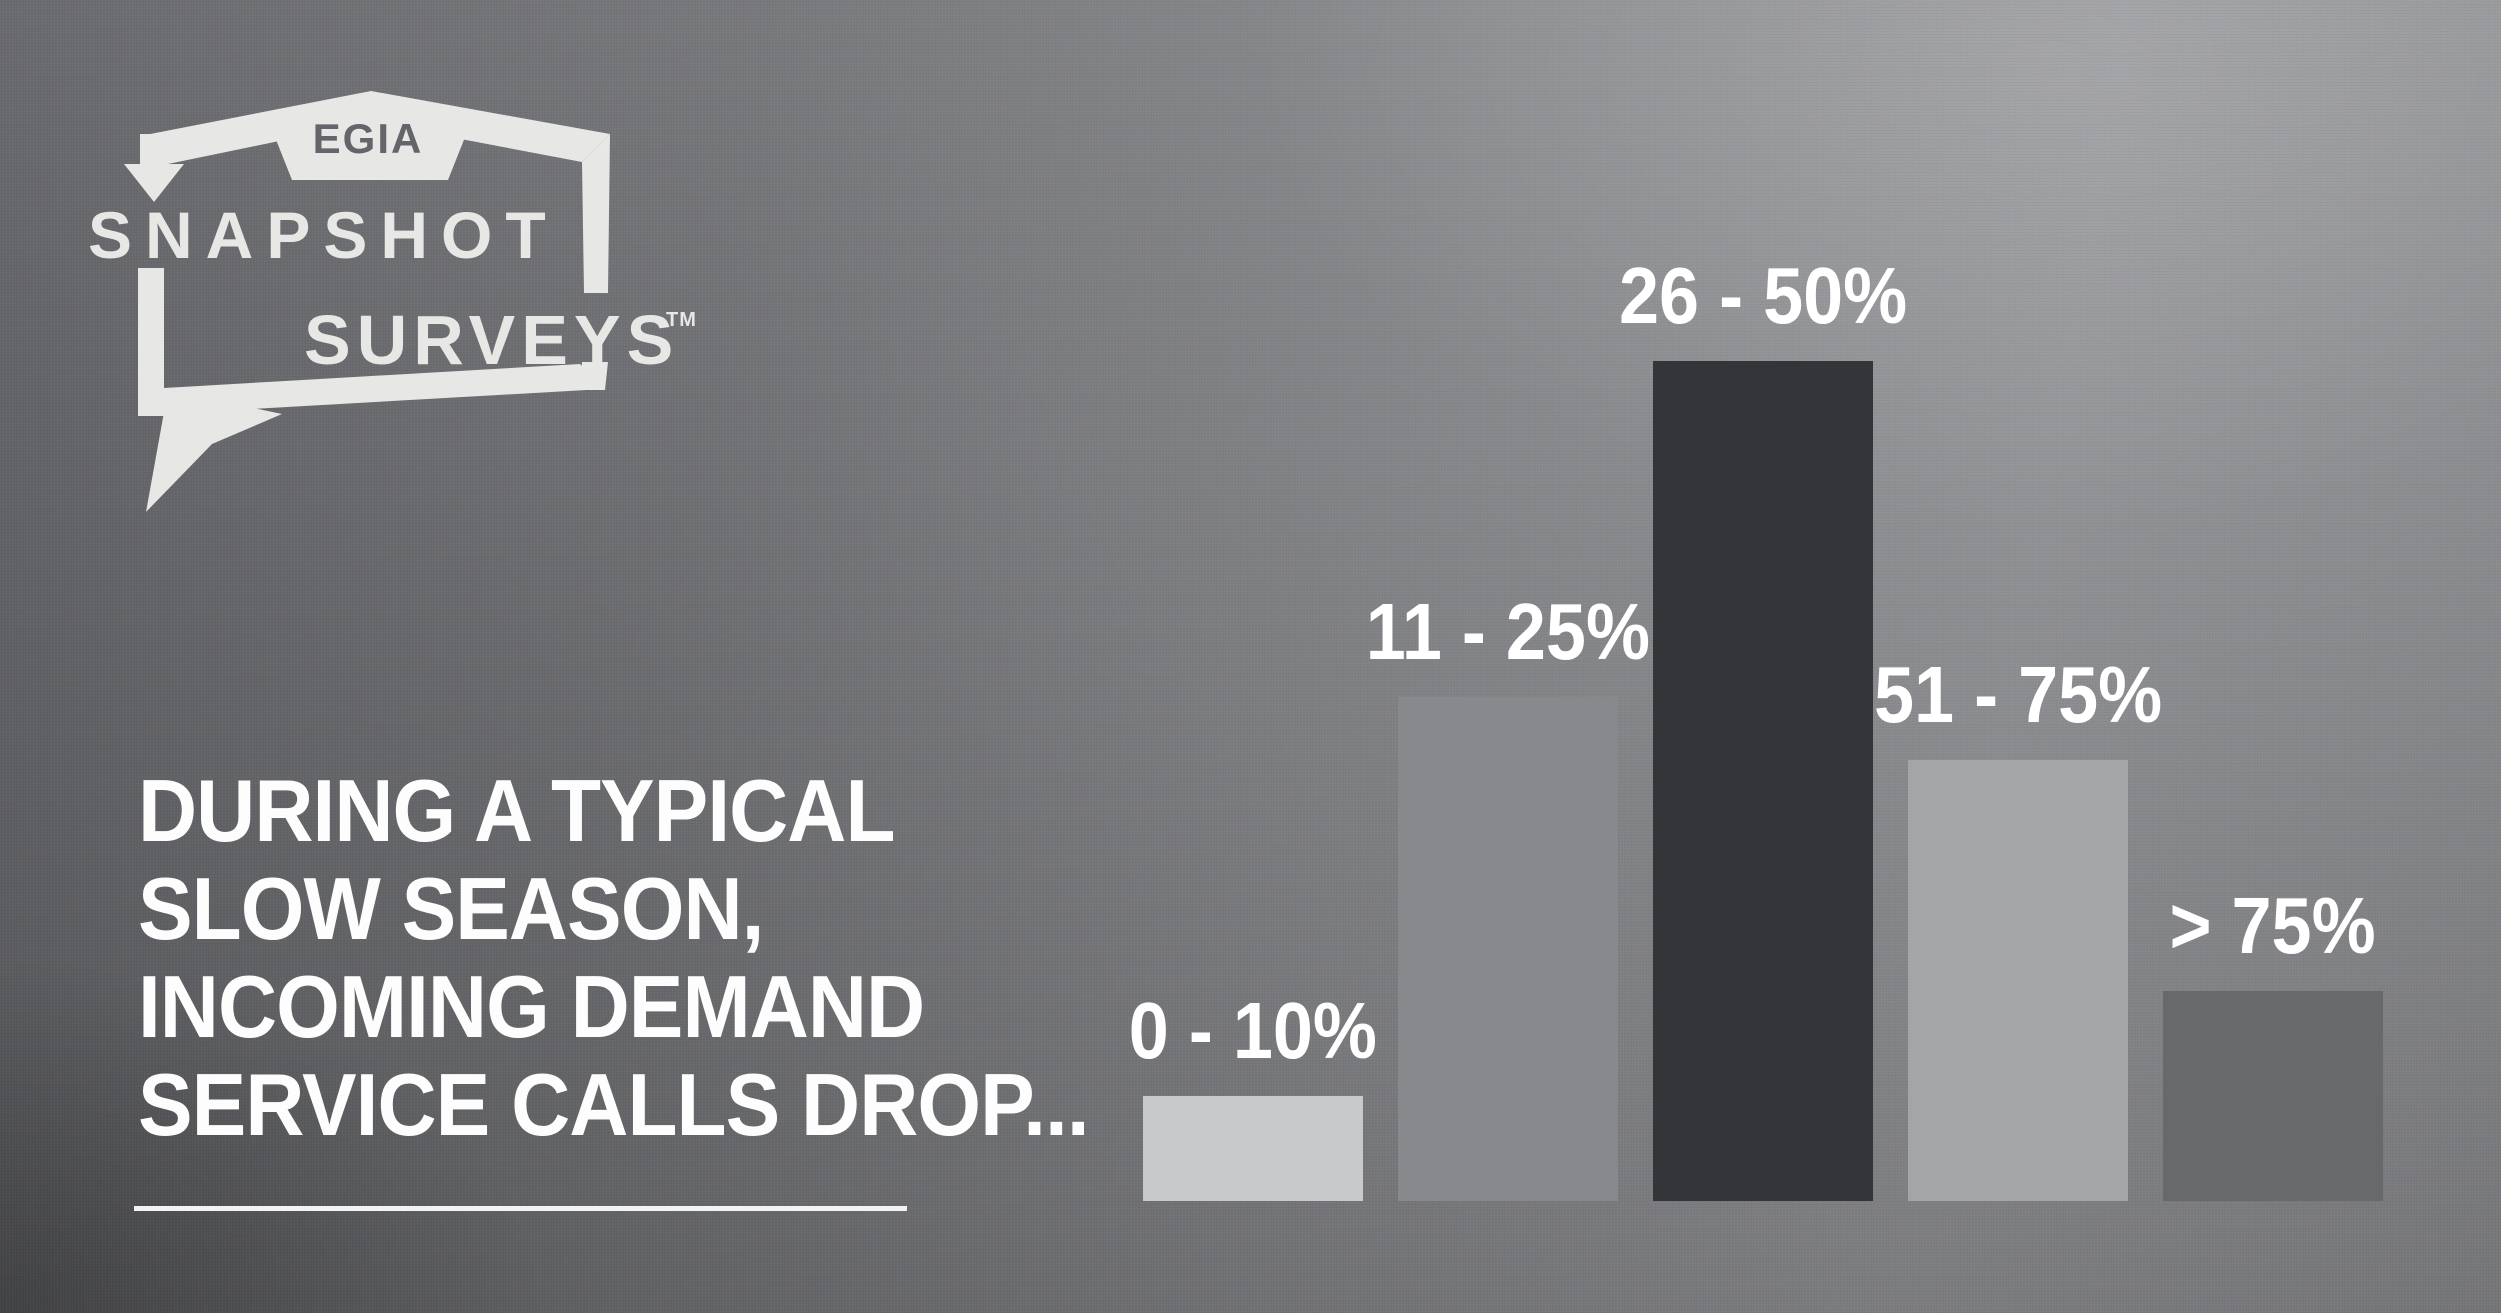  Describe the element at coordinates (516, 810) in the screenshot. I see `title-line-1: DURING A TYPICAL` at that location.